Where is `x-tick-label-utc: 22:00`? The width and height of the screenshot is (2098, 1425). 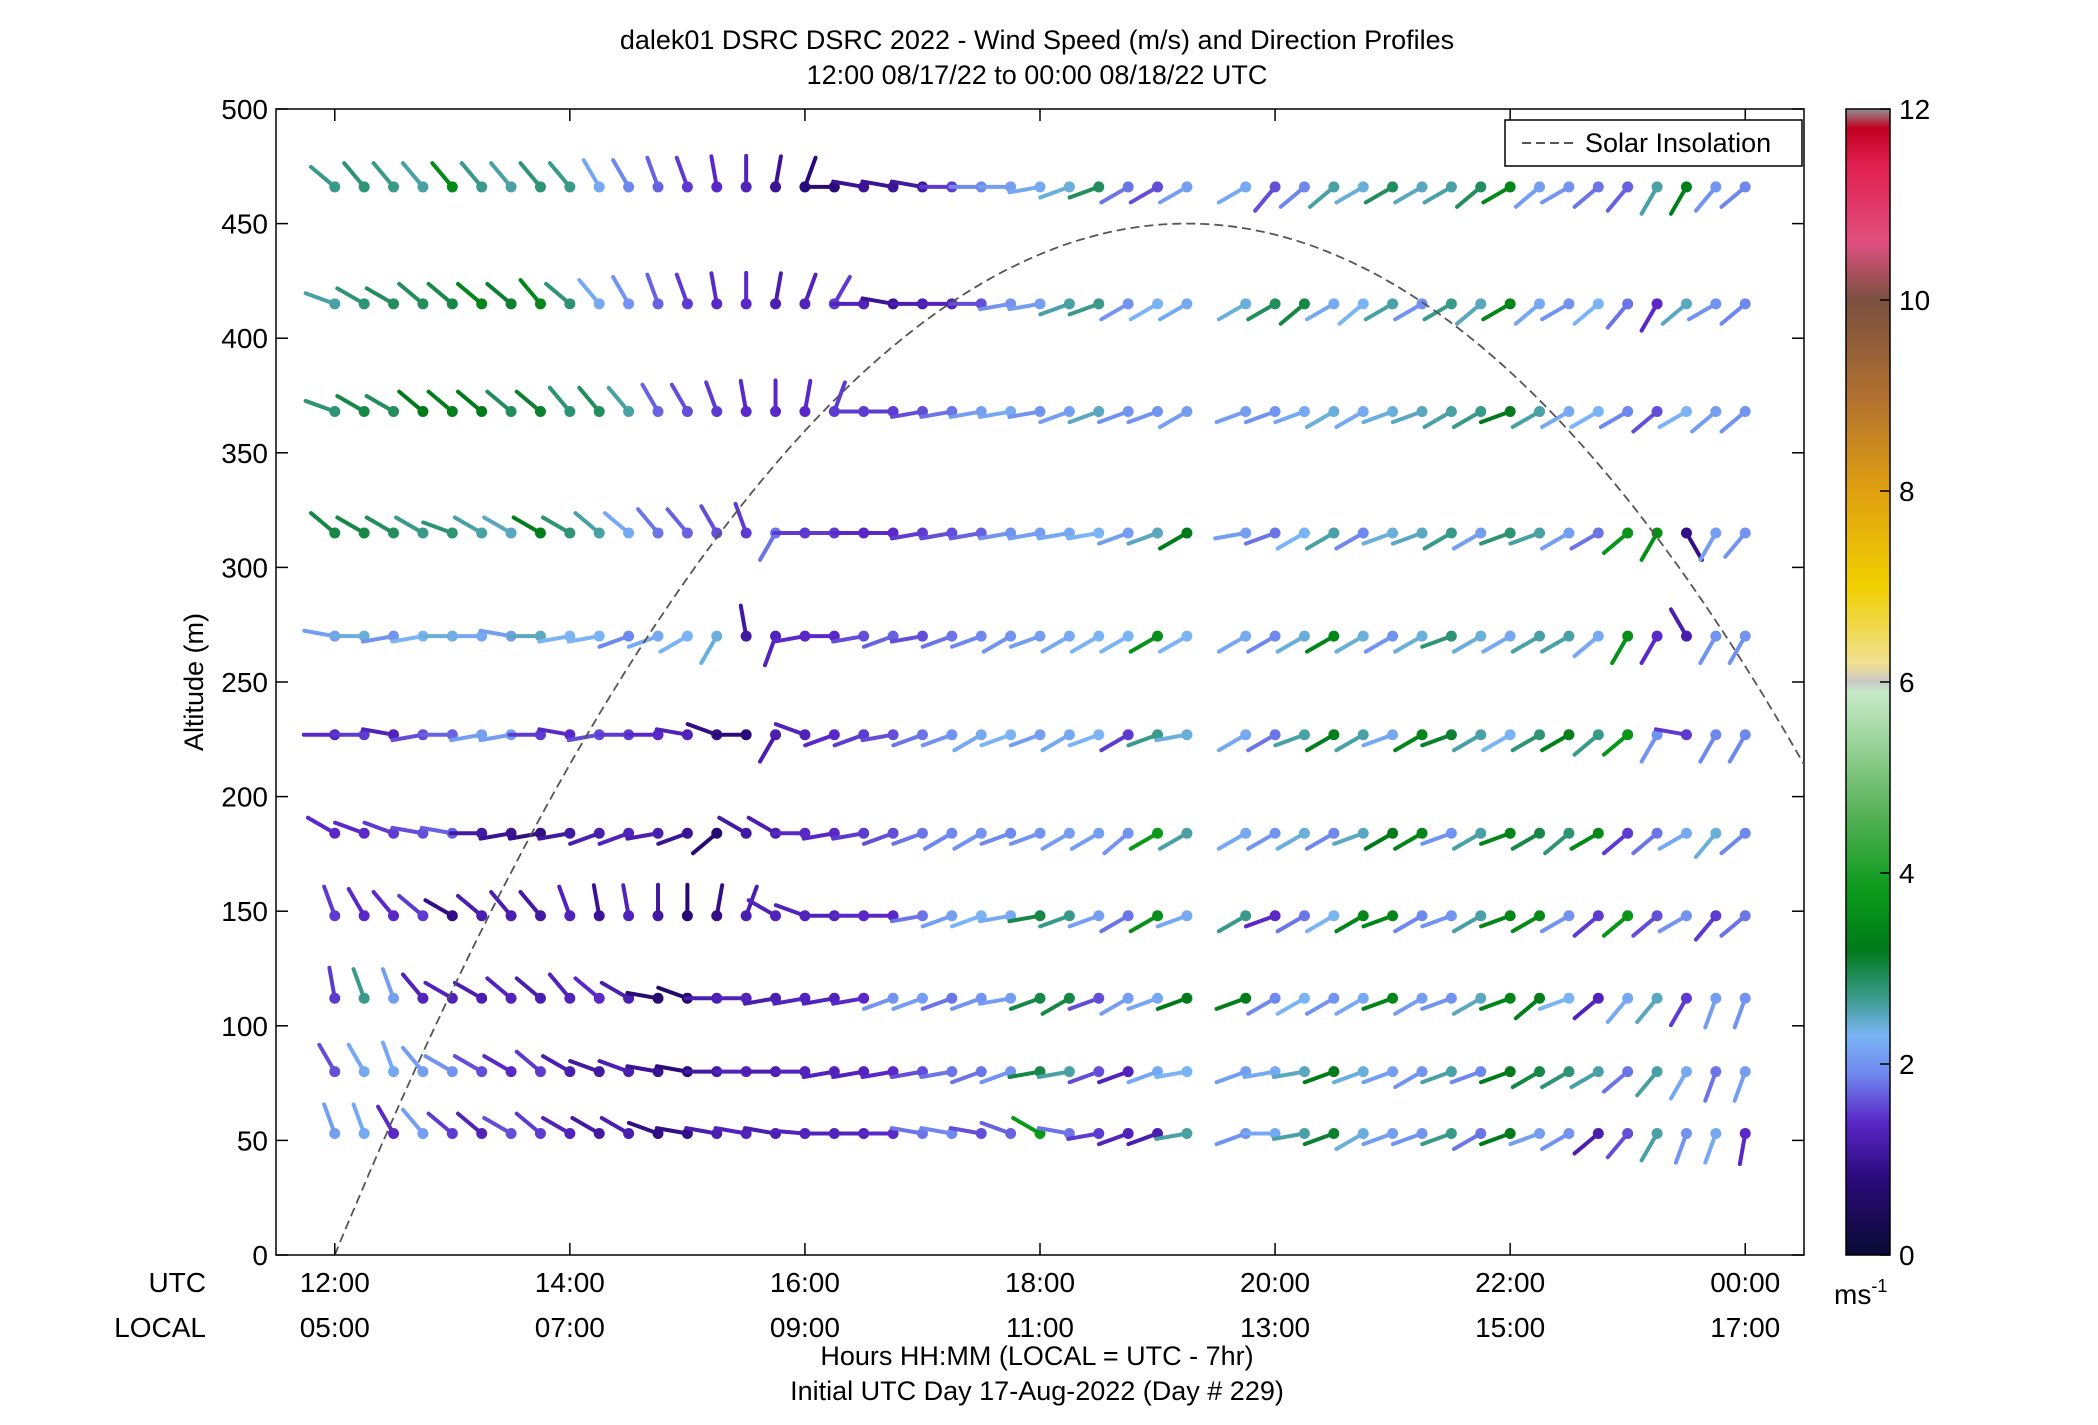 x-tick-label-utc: 22:00 is located at coordinates (1510, 1282).